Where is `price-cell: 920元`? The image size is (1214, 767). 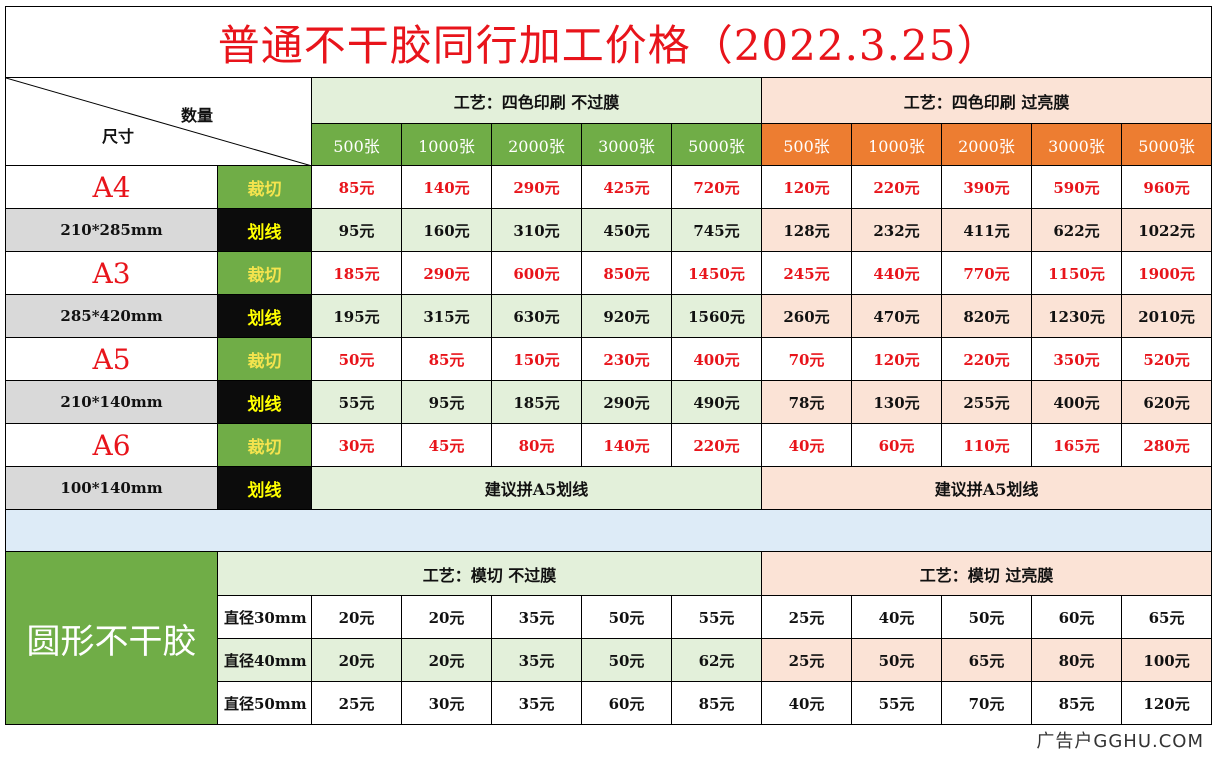
price-cell: 920元 is located at coordinates (626, 316).